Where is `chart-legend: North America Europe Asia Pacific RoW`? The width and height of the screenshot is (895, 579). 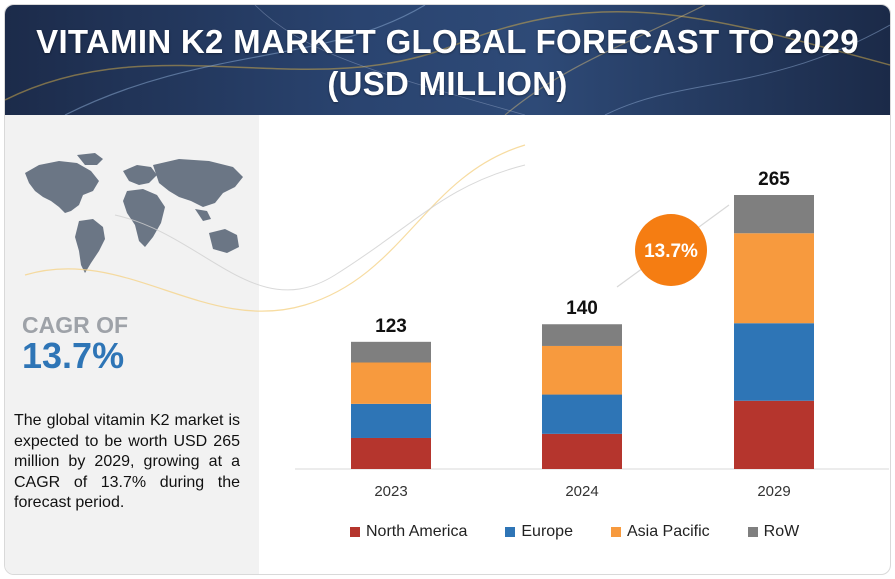
chart-legend: North America Europe Asia Pacific RoW is located at coordinates (593, 532).